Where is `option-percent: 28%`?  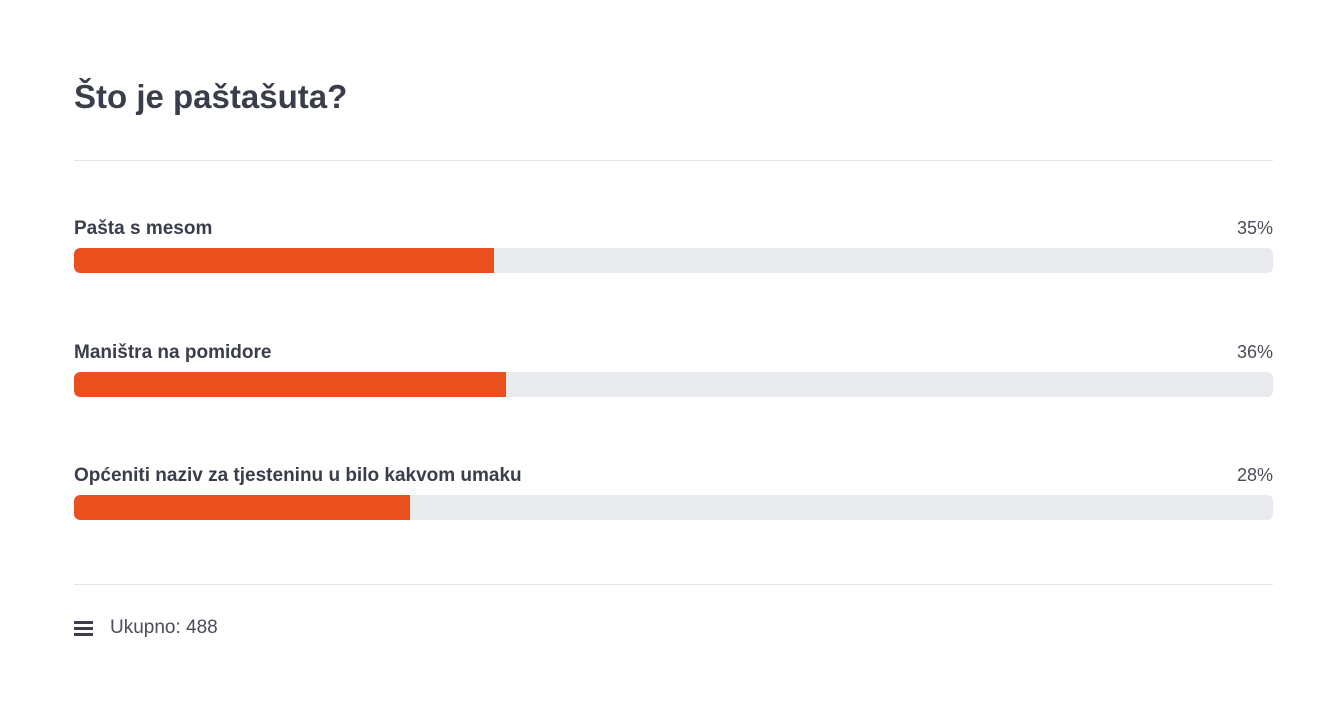 option-percent: 28% is located at coordinates (1254, 475).